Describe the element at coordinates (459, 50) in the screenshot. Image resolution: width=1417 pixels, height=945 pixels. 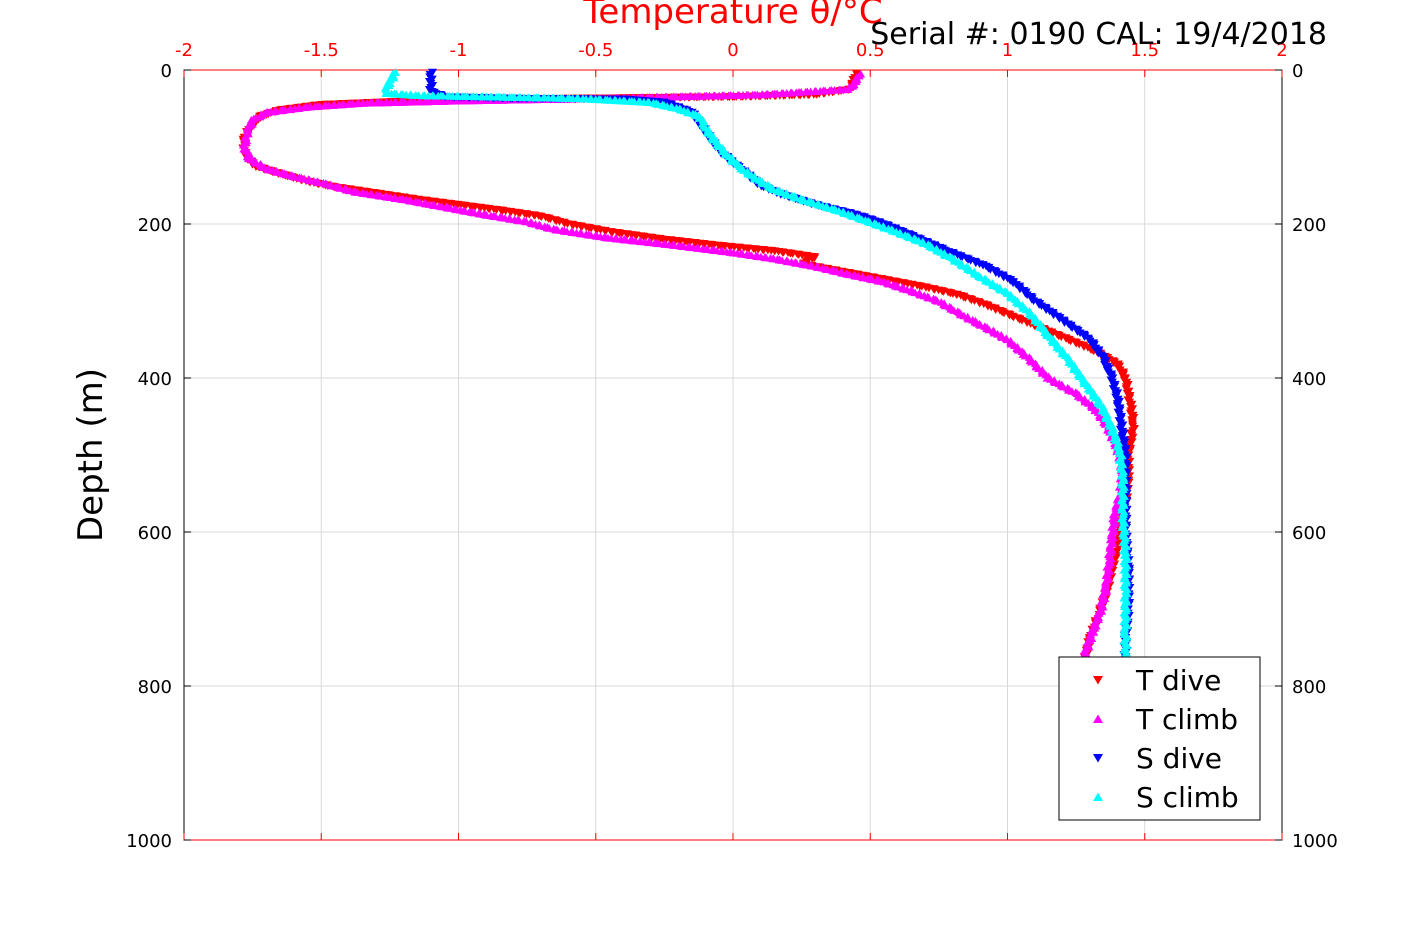
I see `x-tick-label: -1` at that location.